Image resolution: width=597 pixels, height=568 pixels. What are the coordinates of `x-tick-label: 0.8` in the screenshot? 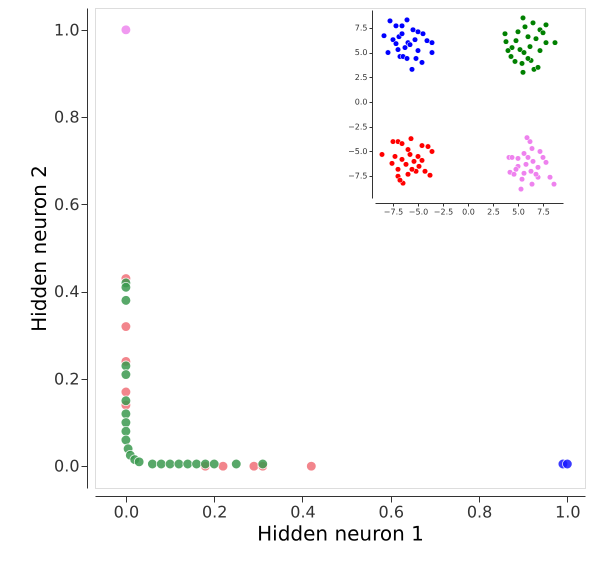 It's located at (479, 512).